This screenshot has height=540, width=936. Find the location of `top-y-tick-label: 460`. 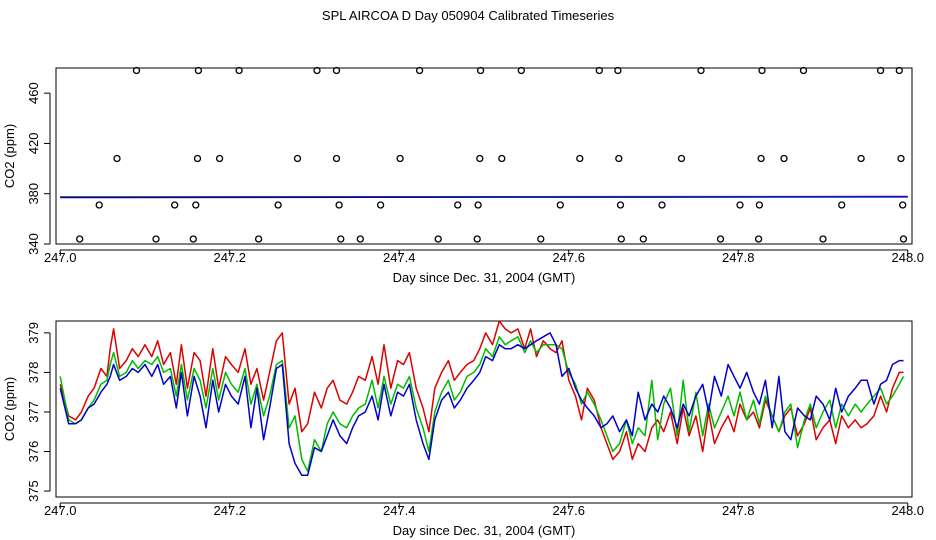

top-y-tick-label: 460 is located at coordinates (33, 93).